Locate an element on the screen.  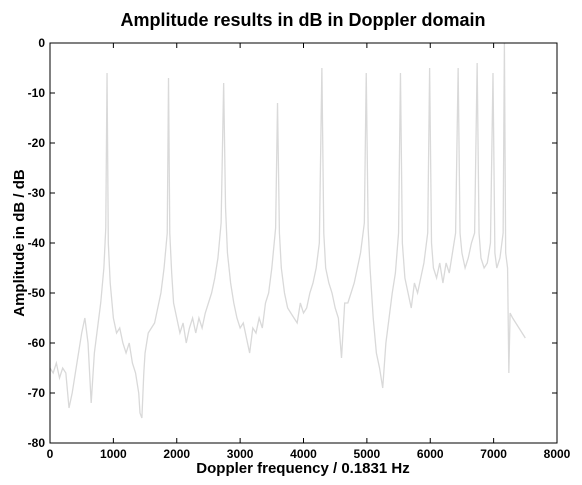
x-tick-label: 4000 is located at coordinates (303, 454).